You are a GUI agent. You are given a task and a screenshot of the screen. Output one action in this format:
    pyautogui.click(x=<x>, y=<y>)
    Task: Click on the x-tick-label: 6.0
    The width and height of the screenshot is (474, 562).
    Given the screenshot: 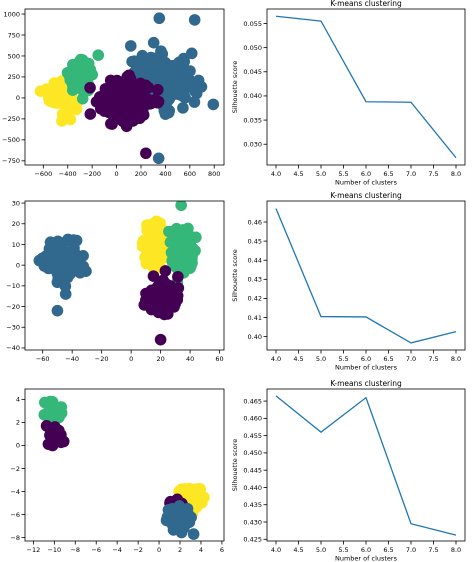 What is the action you would take?
    pyautogui.click(x=366, y=550)
    